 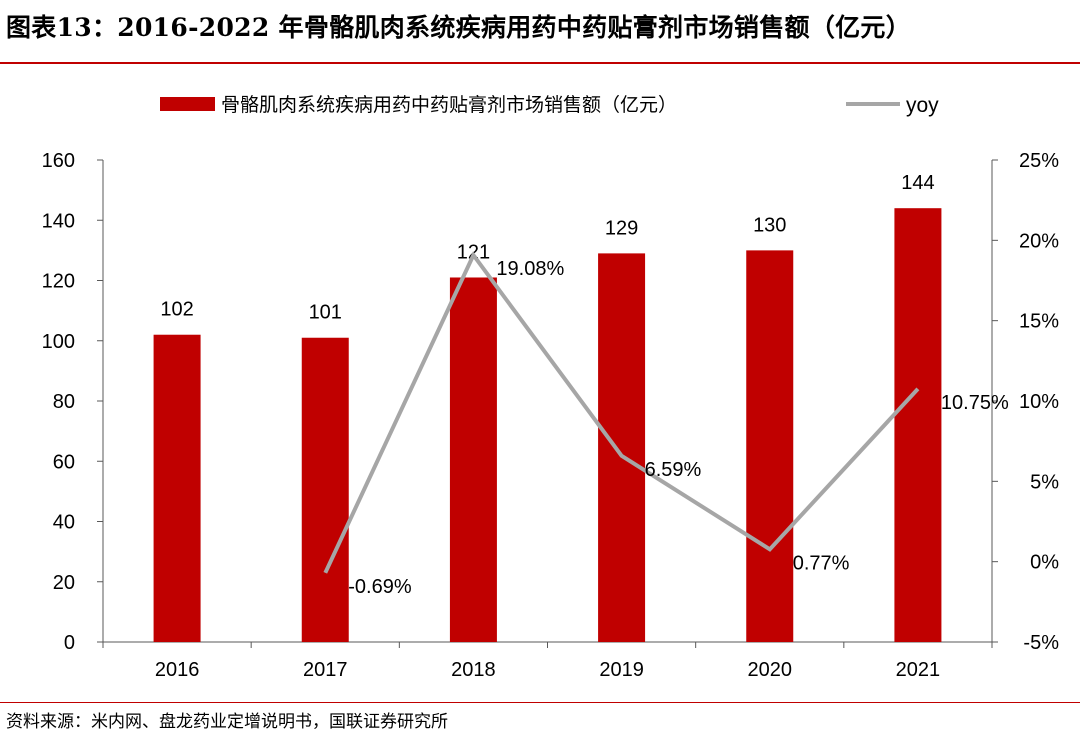 I want to click on bar-data-label: 101, so click(x=325, y=313).